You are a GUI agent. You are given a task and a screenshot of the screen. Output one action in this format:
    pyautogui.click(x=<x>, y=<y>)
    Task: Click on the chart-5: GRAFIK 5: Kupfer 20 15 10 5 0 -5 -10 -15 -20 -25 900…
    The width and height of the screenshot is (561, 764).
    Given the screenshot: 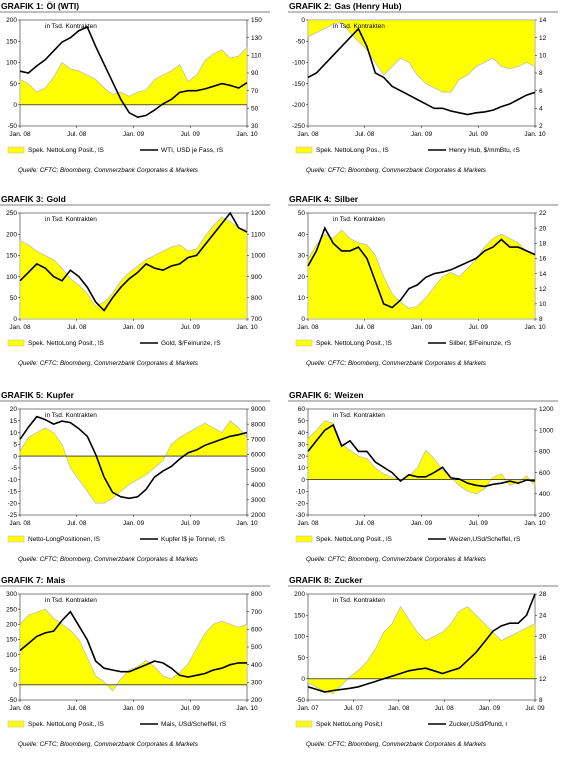 What is the action you would take?
    pyautogui.click(x=135, y=476)
    